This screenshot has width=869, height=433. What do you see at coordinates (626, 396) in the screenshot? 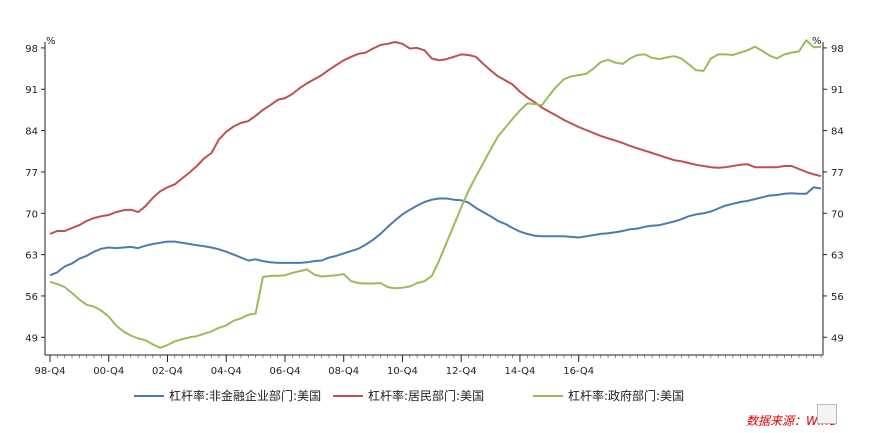
I see `legend-label-government: 杠杆率:政府部门:美国` at bounding box center [626, 396].